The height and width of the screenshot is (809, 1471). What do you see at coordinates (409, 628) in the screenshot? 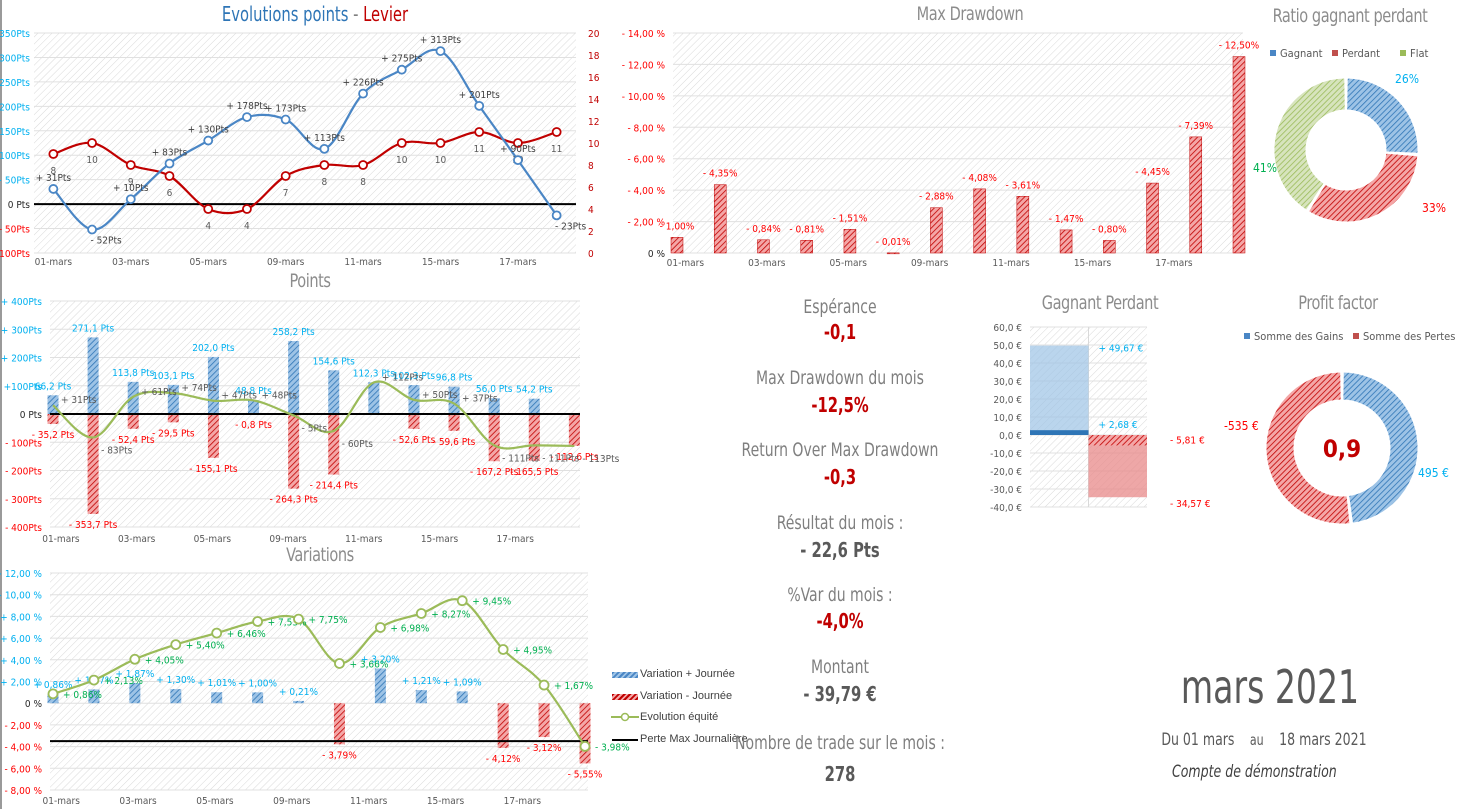
I see `equity-data-label: + 6,98%` at bounding box center [409, 628].